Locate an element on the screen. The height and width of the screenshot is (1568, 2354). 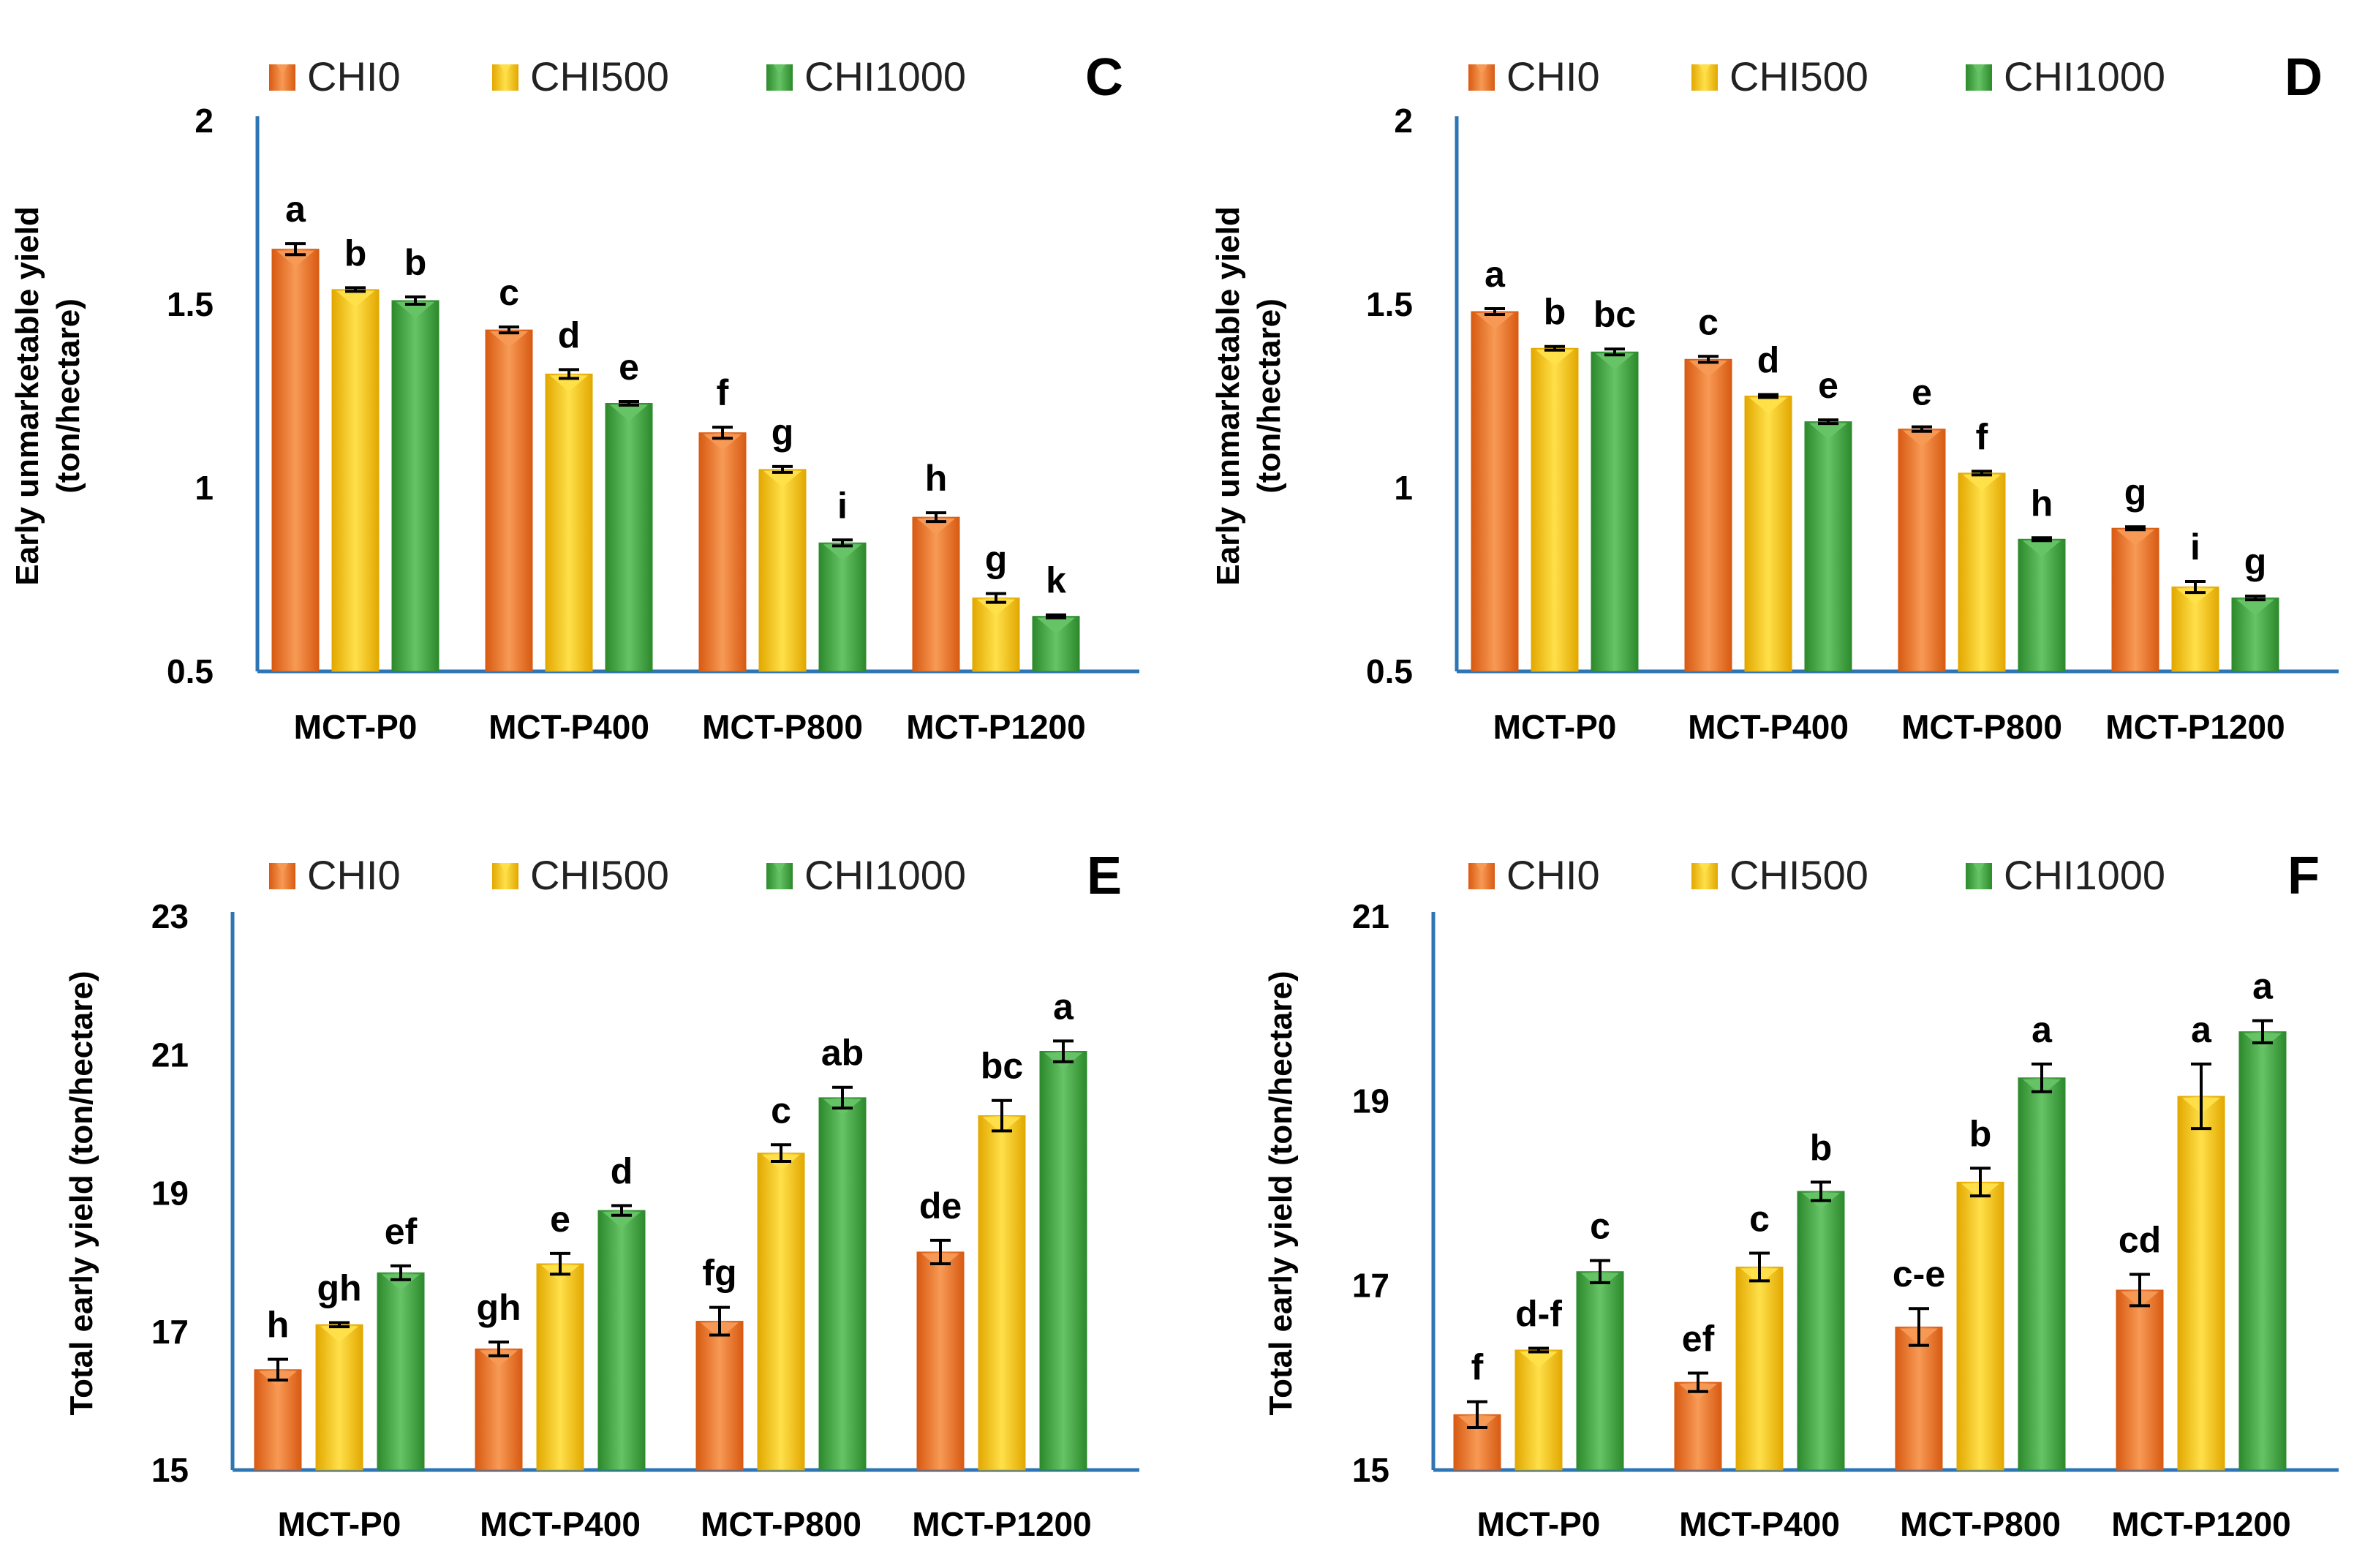
panel-c-y-axis-title: (ton/hectare) is located at coordinates (68, 395).